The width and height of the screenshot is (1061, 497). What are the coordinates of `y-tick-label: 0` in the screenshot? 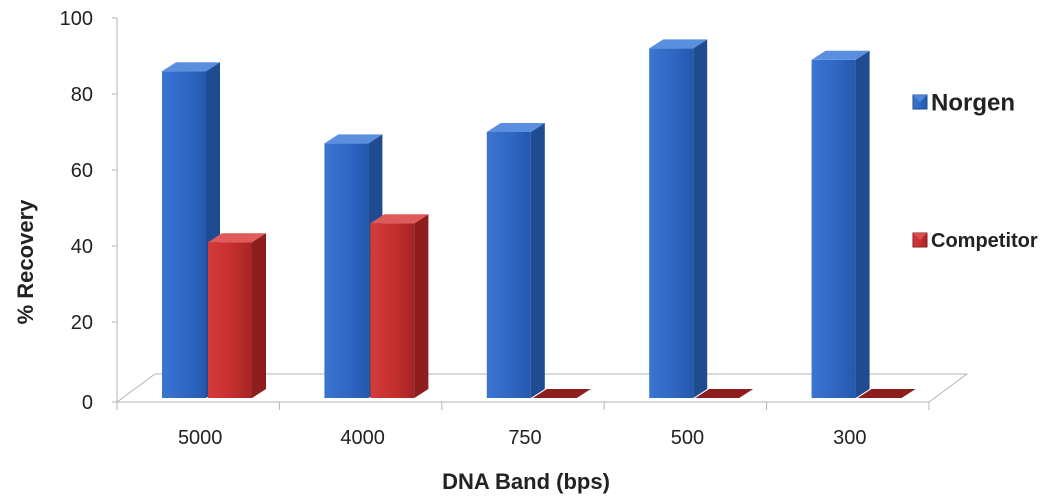 It's located at (87, 403).